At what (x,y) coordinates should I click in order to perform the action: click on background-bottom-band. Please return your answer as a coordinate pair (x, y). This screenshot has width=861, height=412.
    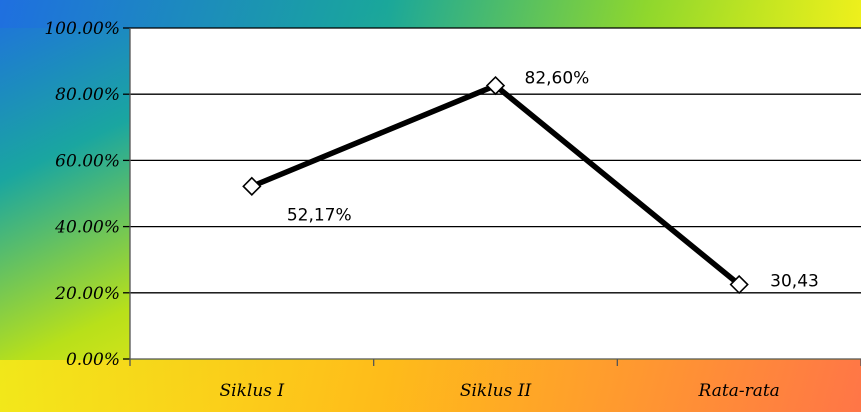
    Looking at the image, I should click on (430, 386).